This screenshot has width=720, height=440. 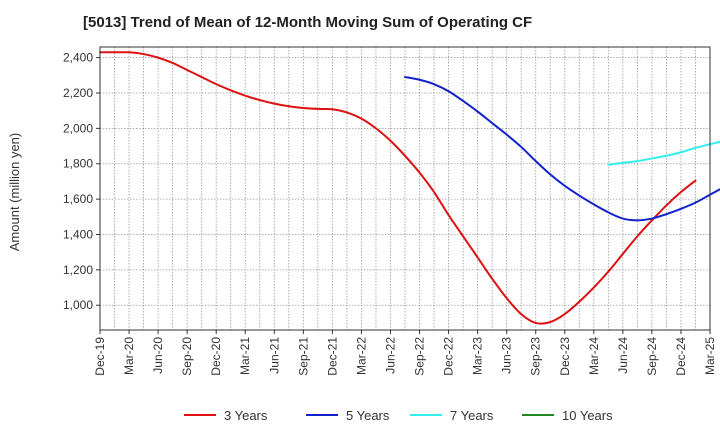 I want to click on legend-label: 3 Years, so click(x=246, y=415).